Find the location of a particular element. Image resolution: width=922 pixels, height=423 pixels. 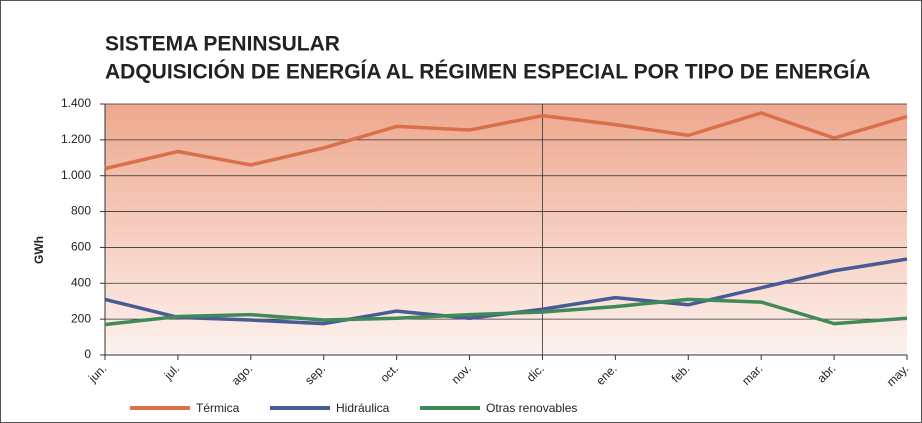

x-tick-label: mar. is located at coordinates (752, 374).